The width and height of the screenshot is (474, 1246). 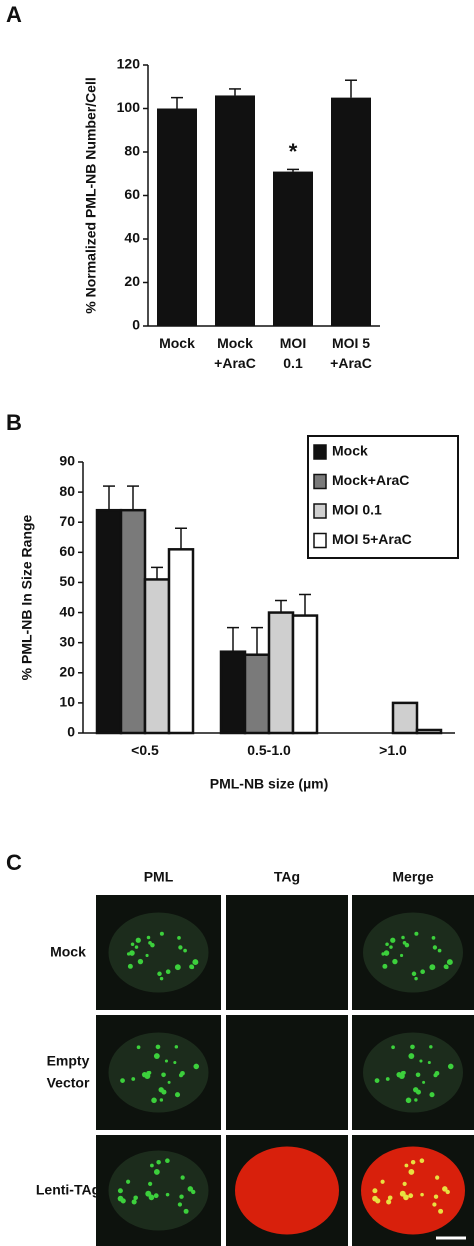 What do you see at coordinates (351, 343) in the screenshot?
I see `x-tick-label-line: MOI 5` at bounding box center [351, 343].